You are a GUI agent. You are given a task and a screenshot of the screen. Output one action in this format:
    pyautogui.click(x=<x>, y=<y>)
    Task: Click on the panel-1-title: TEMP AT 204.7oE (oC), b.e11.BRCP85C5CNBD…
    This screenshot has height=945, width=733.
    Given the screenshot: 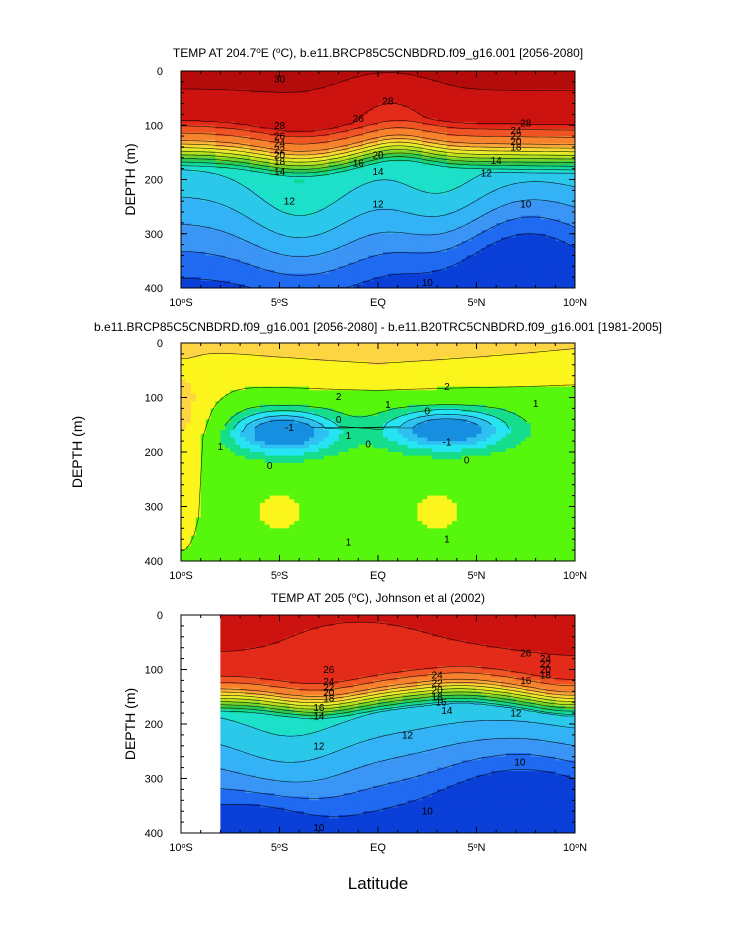 What is the action you would take?
    pyautogui.click(x=378, y=53)
    